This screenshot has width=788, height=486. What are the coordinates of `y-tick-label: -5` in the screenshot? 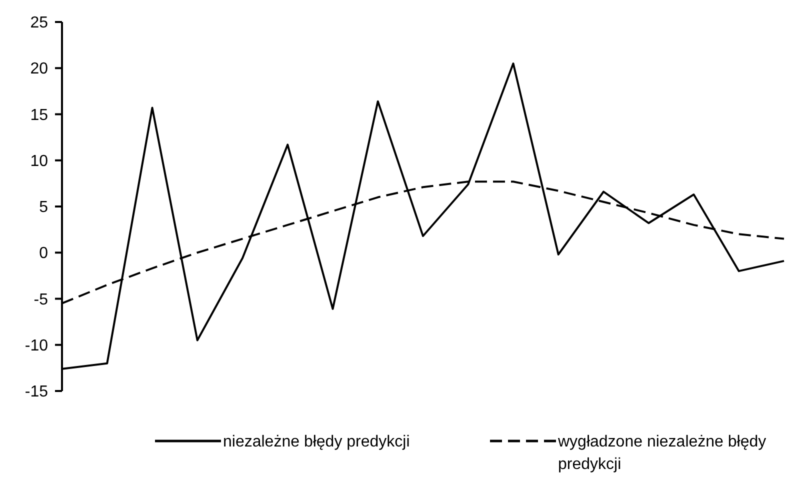 It's located at (41, 299).